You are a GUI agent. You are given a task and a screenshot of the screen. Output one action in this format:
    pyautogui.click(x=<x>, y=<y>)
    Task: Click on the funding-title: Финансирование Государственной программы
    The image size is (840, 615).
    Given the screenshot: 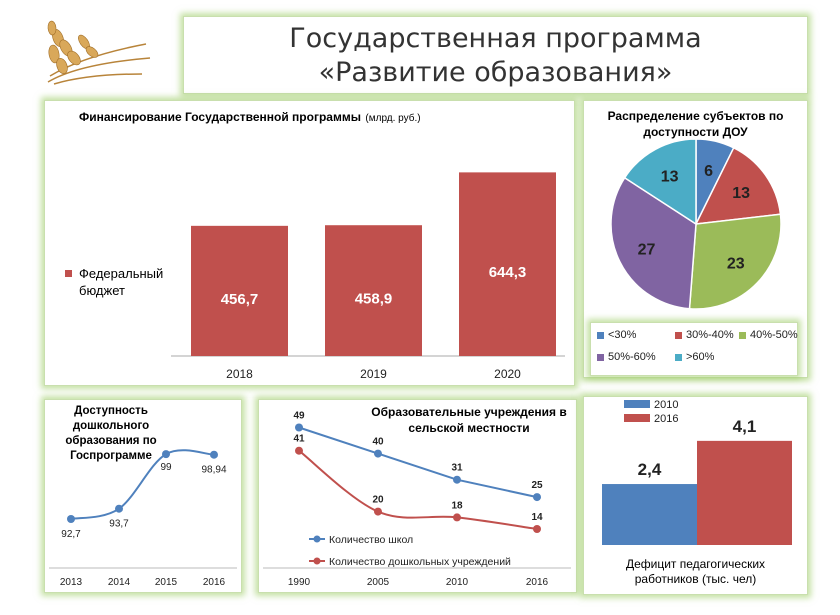 What is the action you would take?
    pyautogui.click(x=220, y=117)
    